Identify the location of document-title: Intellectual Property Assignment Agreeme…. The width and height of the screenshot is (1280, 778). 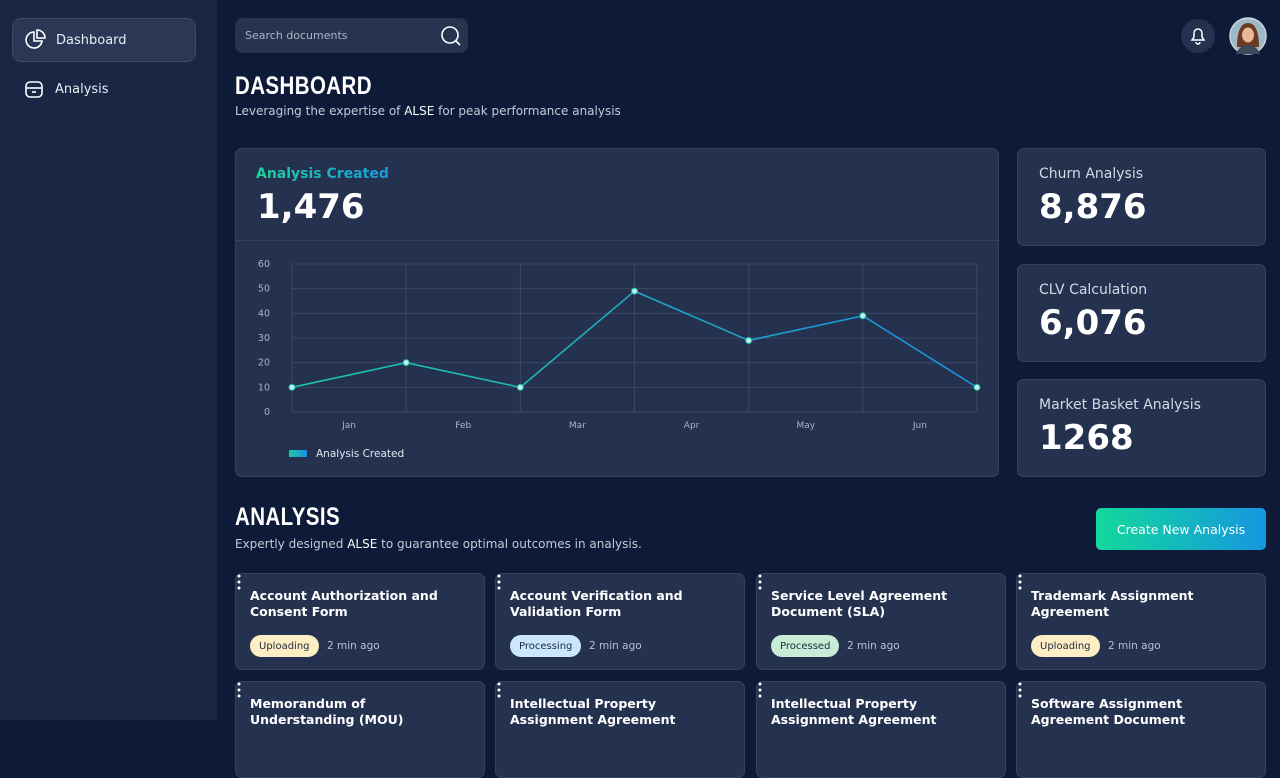
(593, 711).